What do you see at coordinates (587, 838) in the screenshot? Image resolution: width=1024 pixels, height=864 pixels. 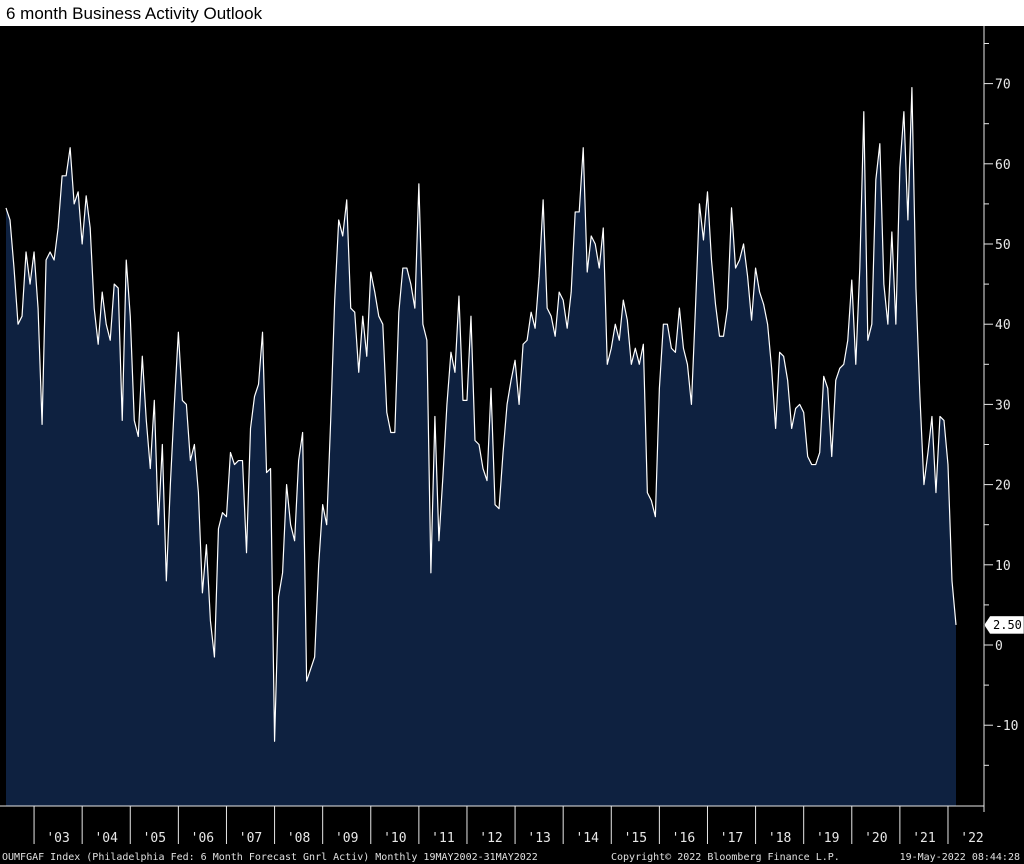 I see `x-tick-label: '14` at bounding box center [587, 838].